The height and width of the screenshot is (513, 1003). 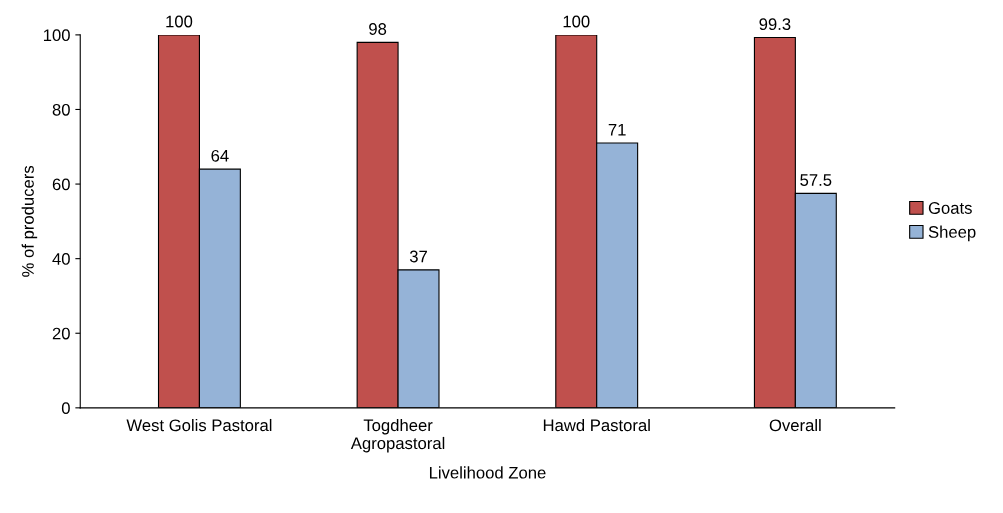 I want to click on y-tick-label: 80, so click(x=61, y=109).